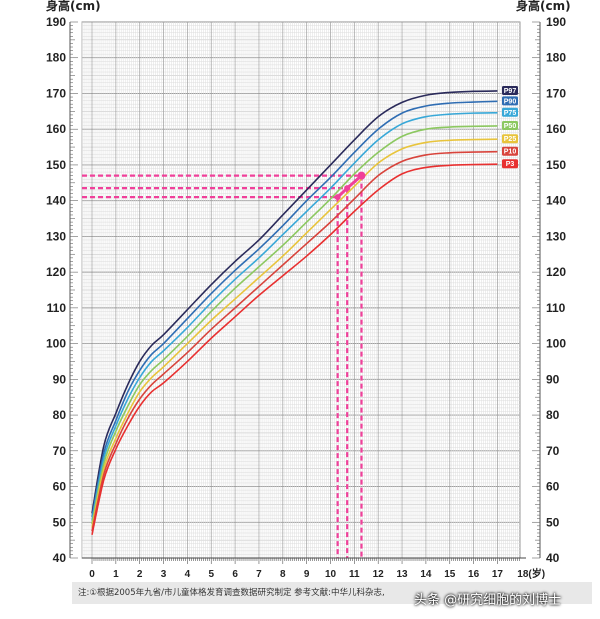 Image resolution: width=600 pixels, height=619 pixels. I want to click on x-tick-label: 0, so click(92, 574).